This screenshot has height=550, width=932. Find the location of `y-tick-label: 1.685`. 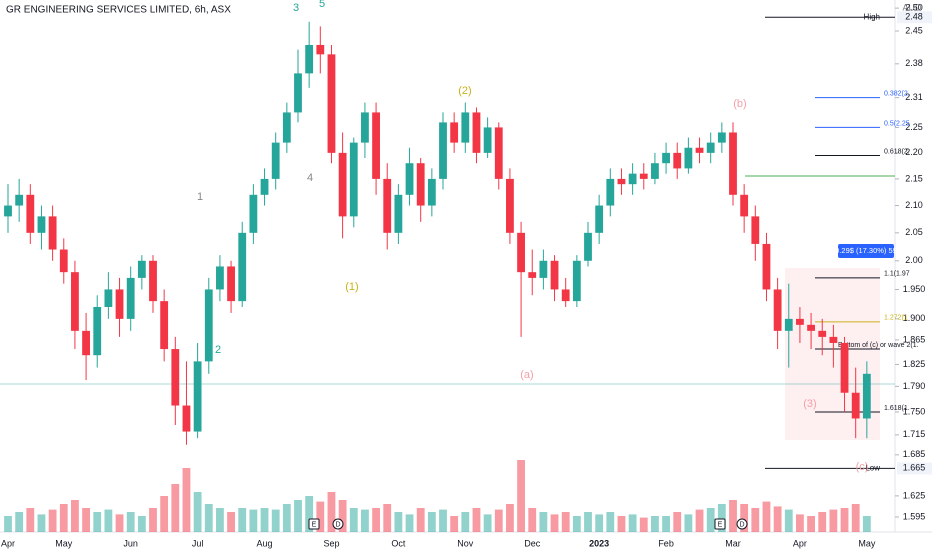

y-tick-label: 1.685 is located at coordinates (914, 454).